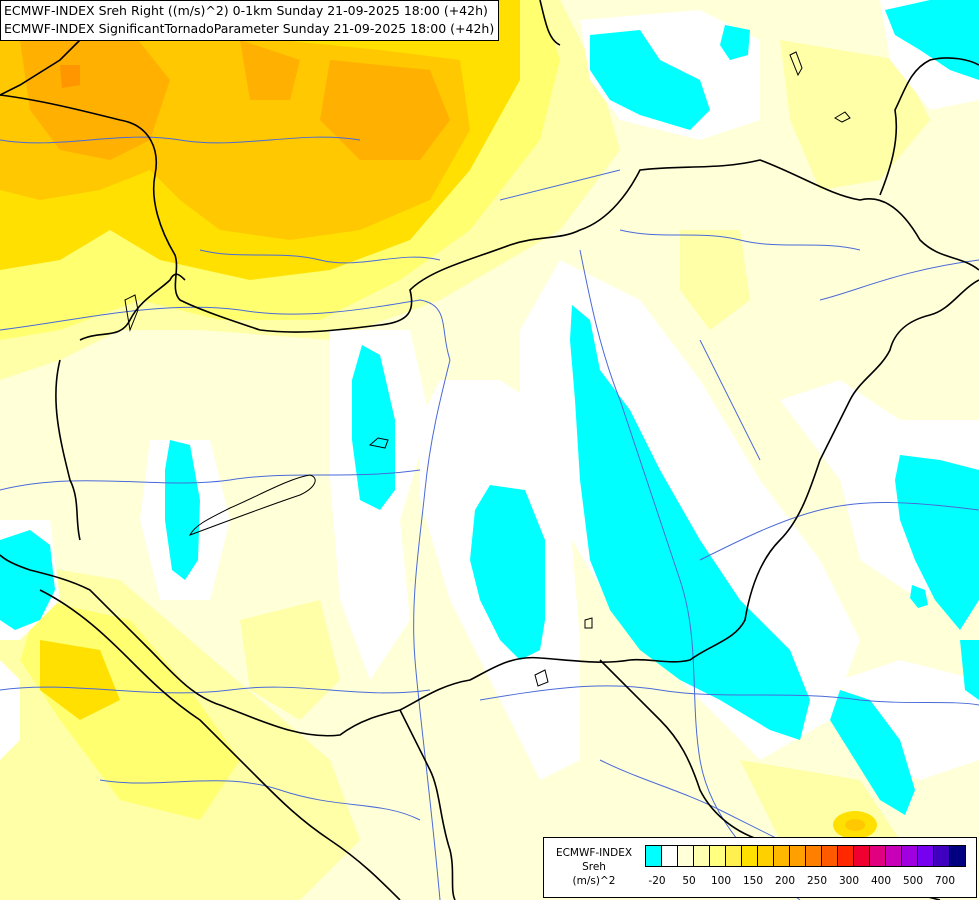 This screenshot has width=979, height=900. Describe the element at coordinates (657, 881) in the screenshot. I see `legend-tick-label: -20` at that location.